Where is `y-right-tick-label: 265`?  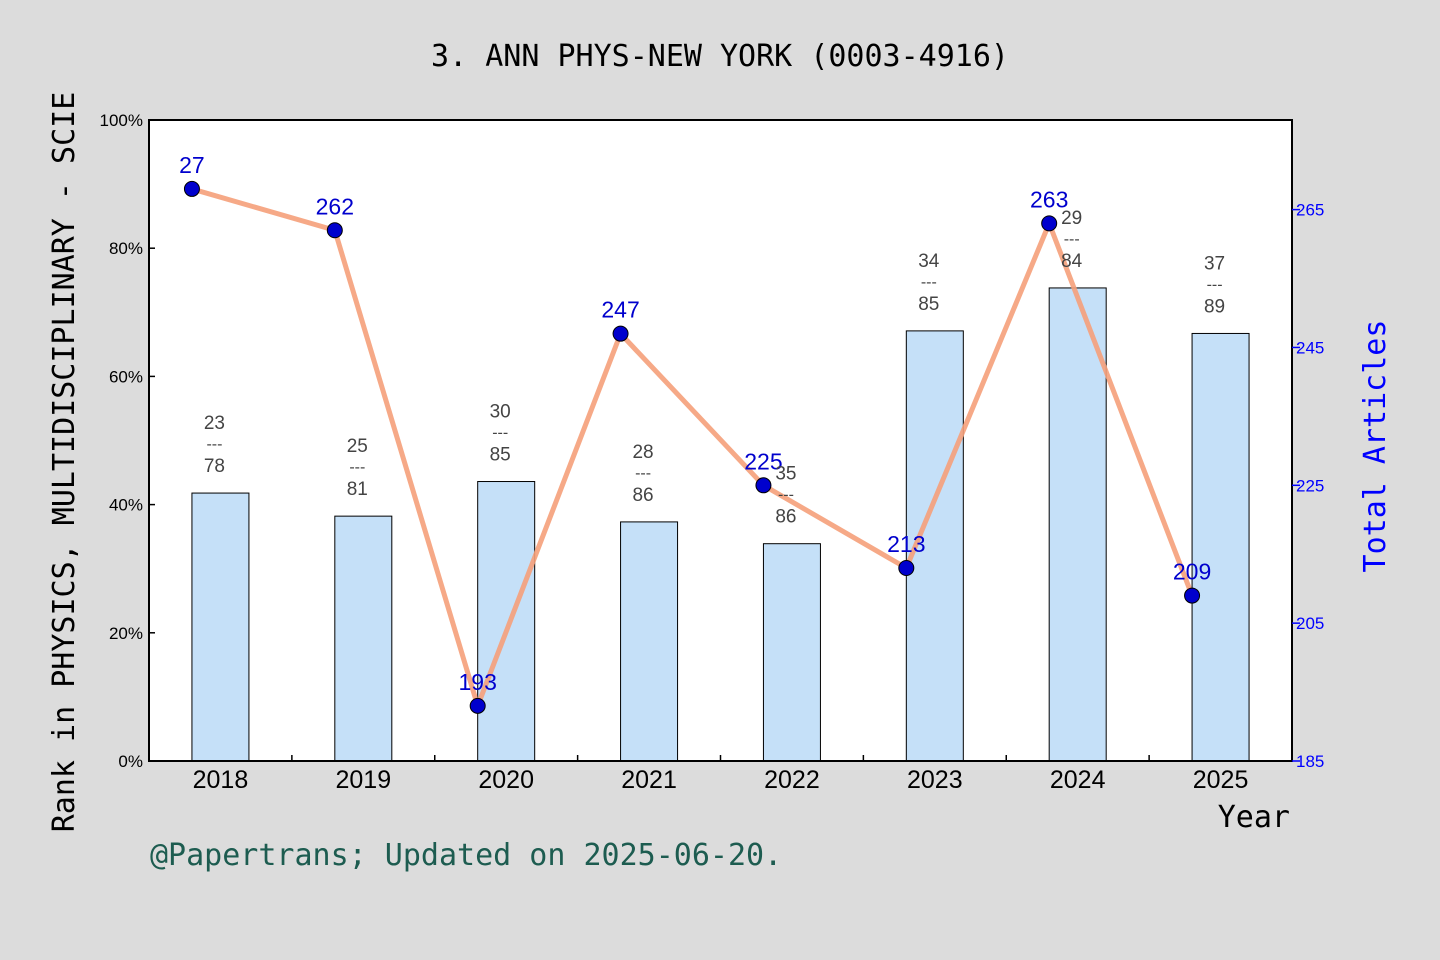 y-right-tick-label: 265 is located at coordinates (1310, 210).